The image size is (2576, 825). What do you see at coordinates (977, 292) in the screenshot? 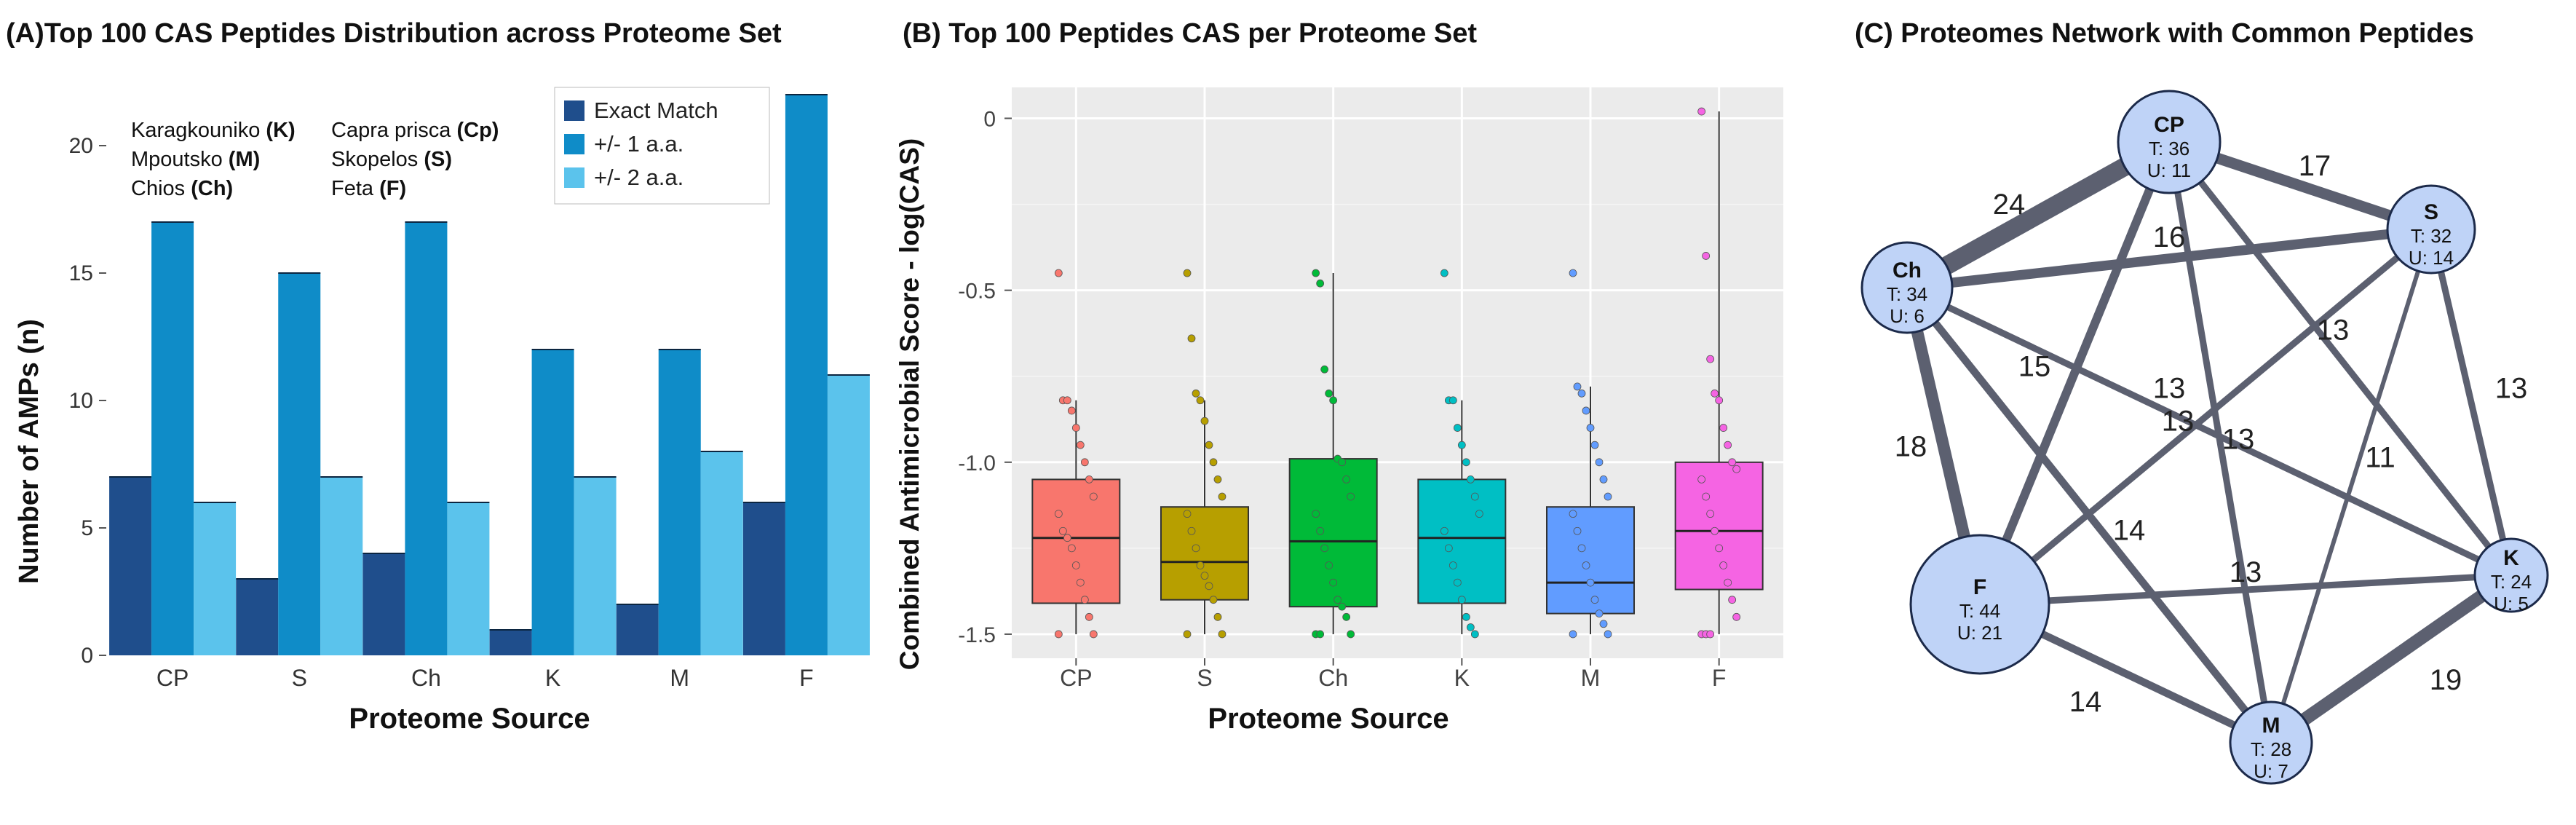
I see `b-ytick-label: -0.5` at bounding box center [977, 292].